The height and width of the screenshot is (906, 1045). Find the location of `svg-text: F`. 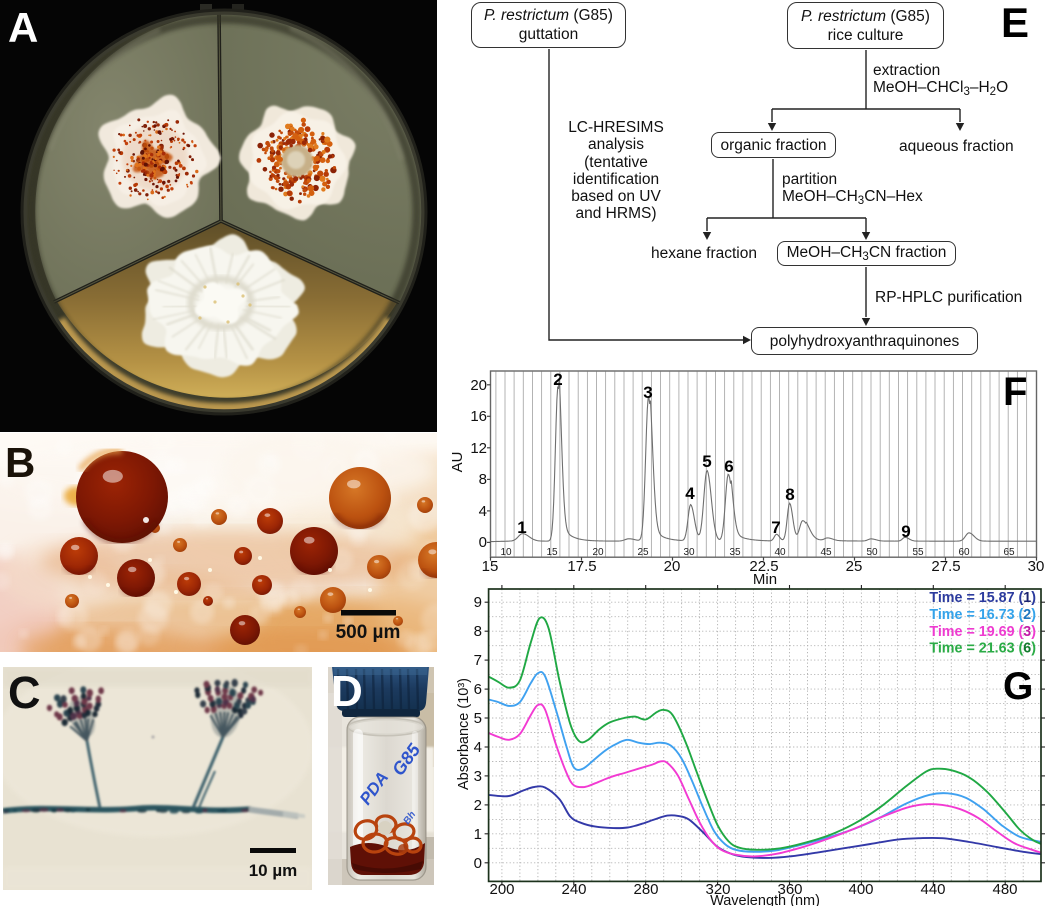

svg-text: F is located at coordinates (1015, 392).